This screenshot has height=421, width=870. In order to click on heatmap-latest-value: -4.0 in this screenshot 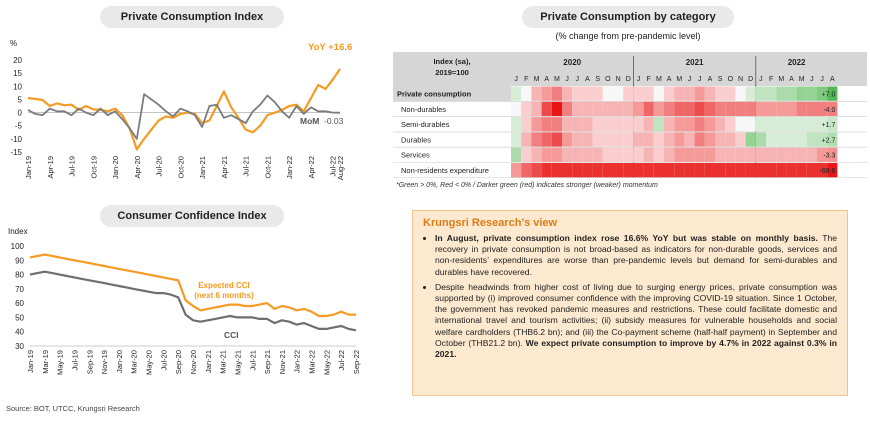, I will do `click(829, 110)`.